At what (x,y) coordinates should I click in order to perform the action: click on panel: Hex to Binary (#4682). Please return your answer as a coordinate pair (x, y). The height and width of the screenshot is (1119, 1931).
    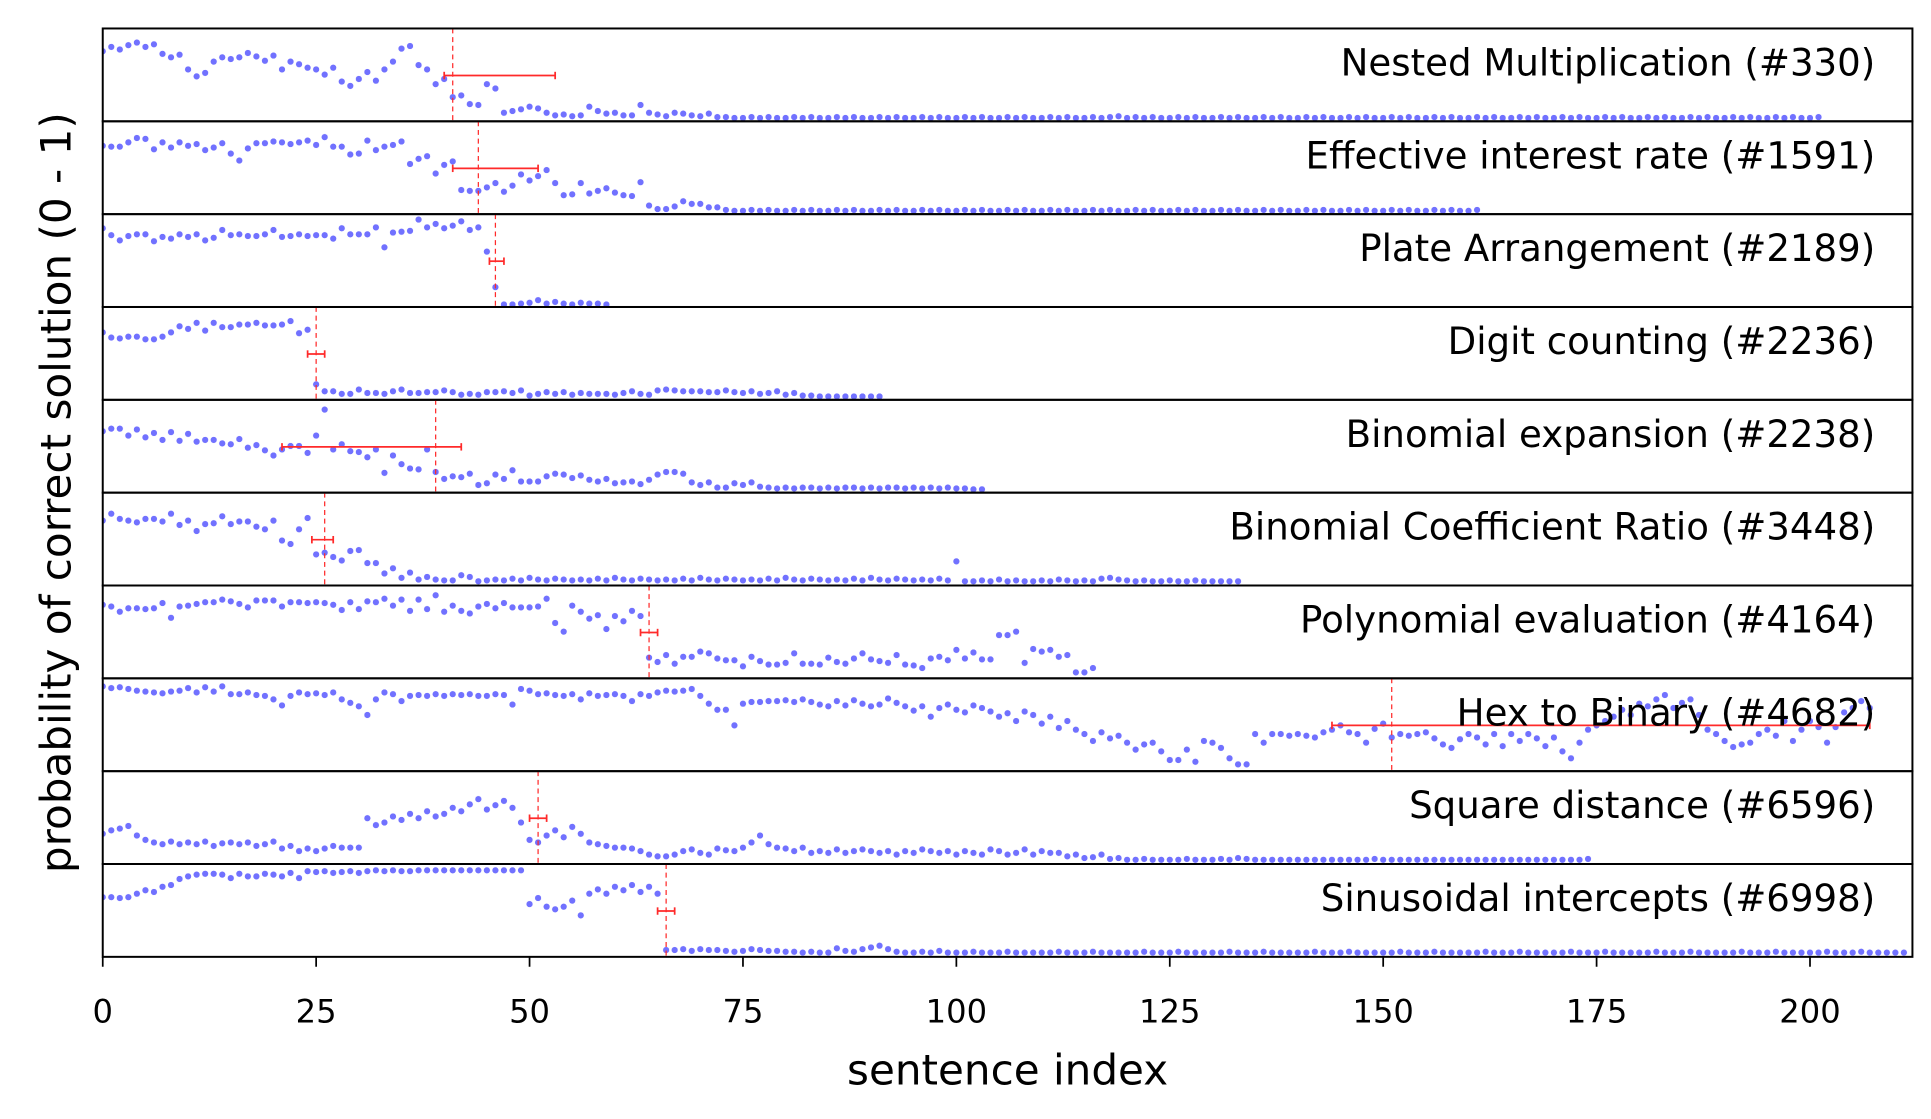
    Looking at the image, I should click on (1007, 725).